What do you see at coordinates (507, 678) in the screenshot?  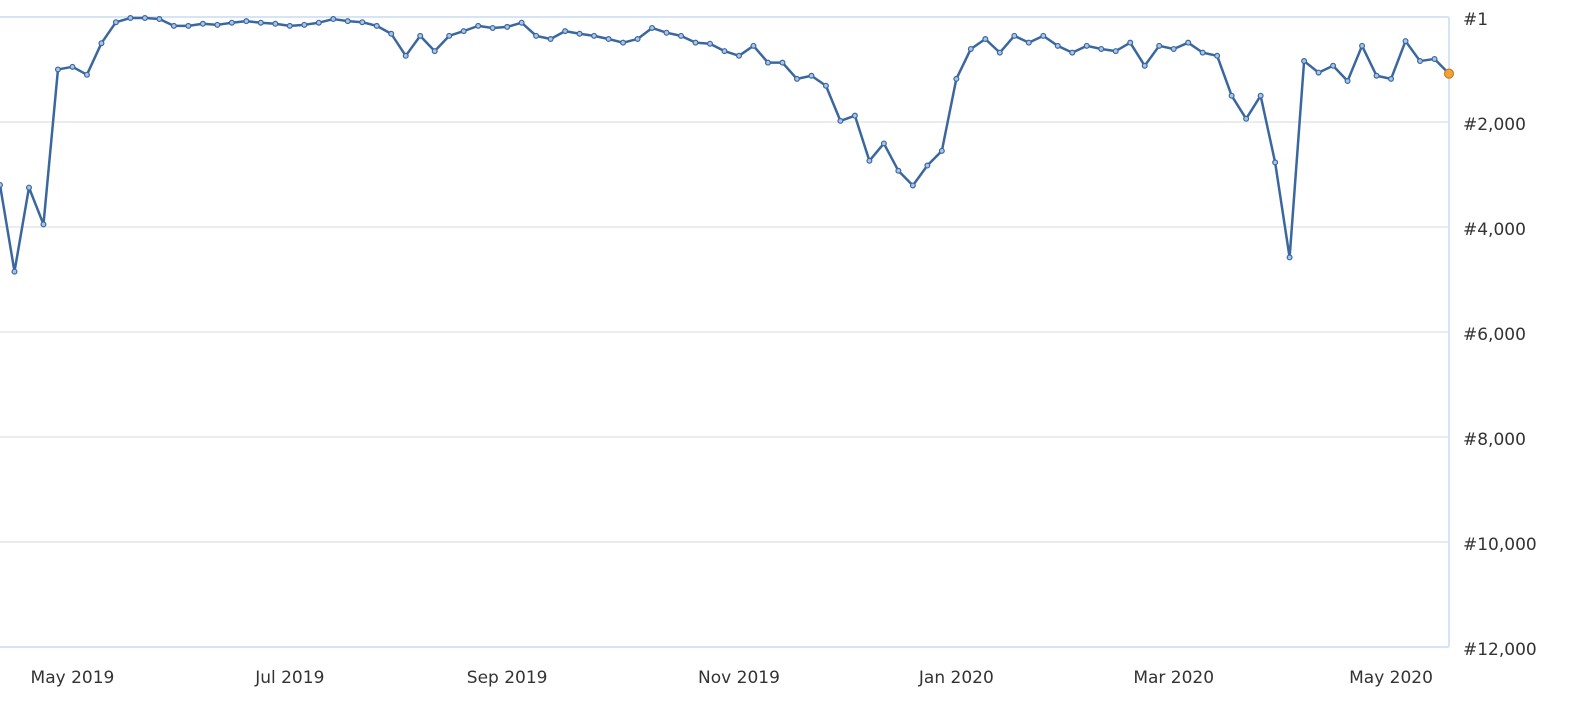 I see `x-tick-label: Sep 2019` at bounding box center [507, 678].